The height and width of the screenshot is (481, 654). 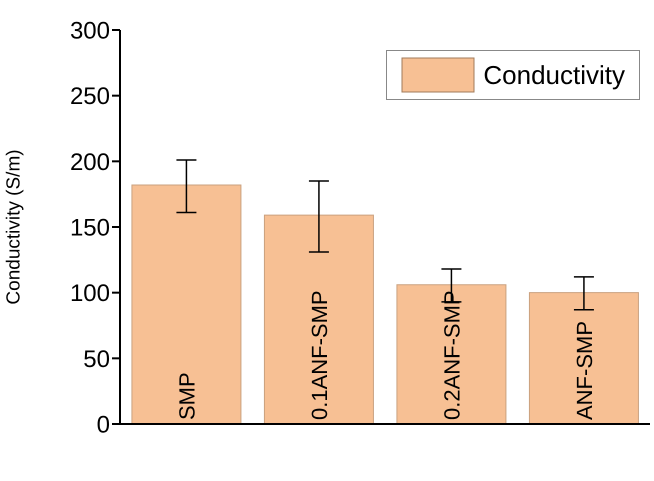 I want to click on y-tick-label: 100, so click(x=90, y=294).